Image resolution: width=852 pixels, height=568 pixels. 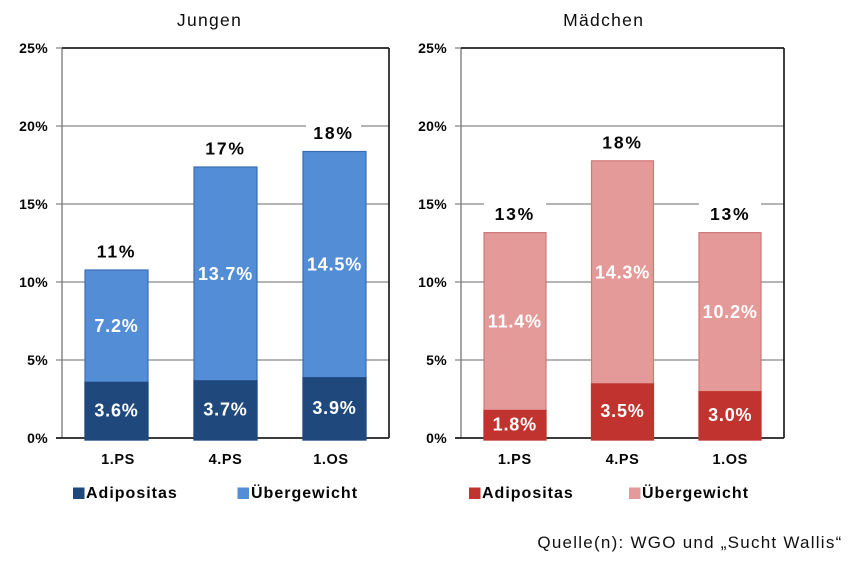 I want to click on svg-text:Quelle(n): WGO und „Sucht Wall: Quelle(n): WGO und „Sucht Wallis“, so click(x=689, y=542).